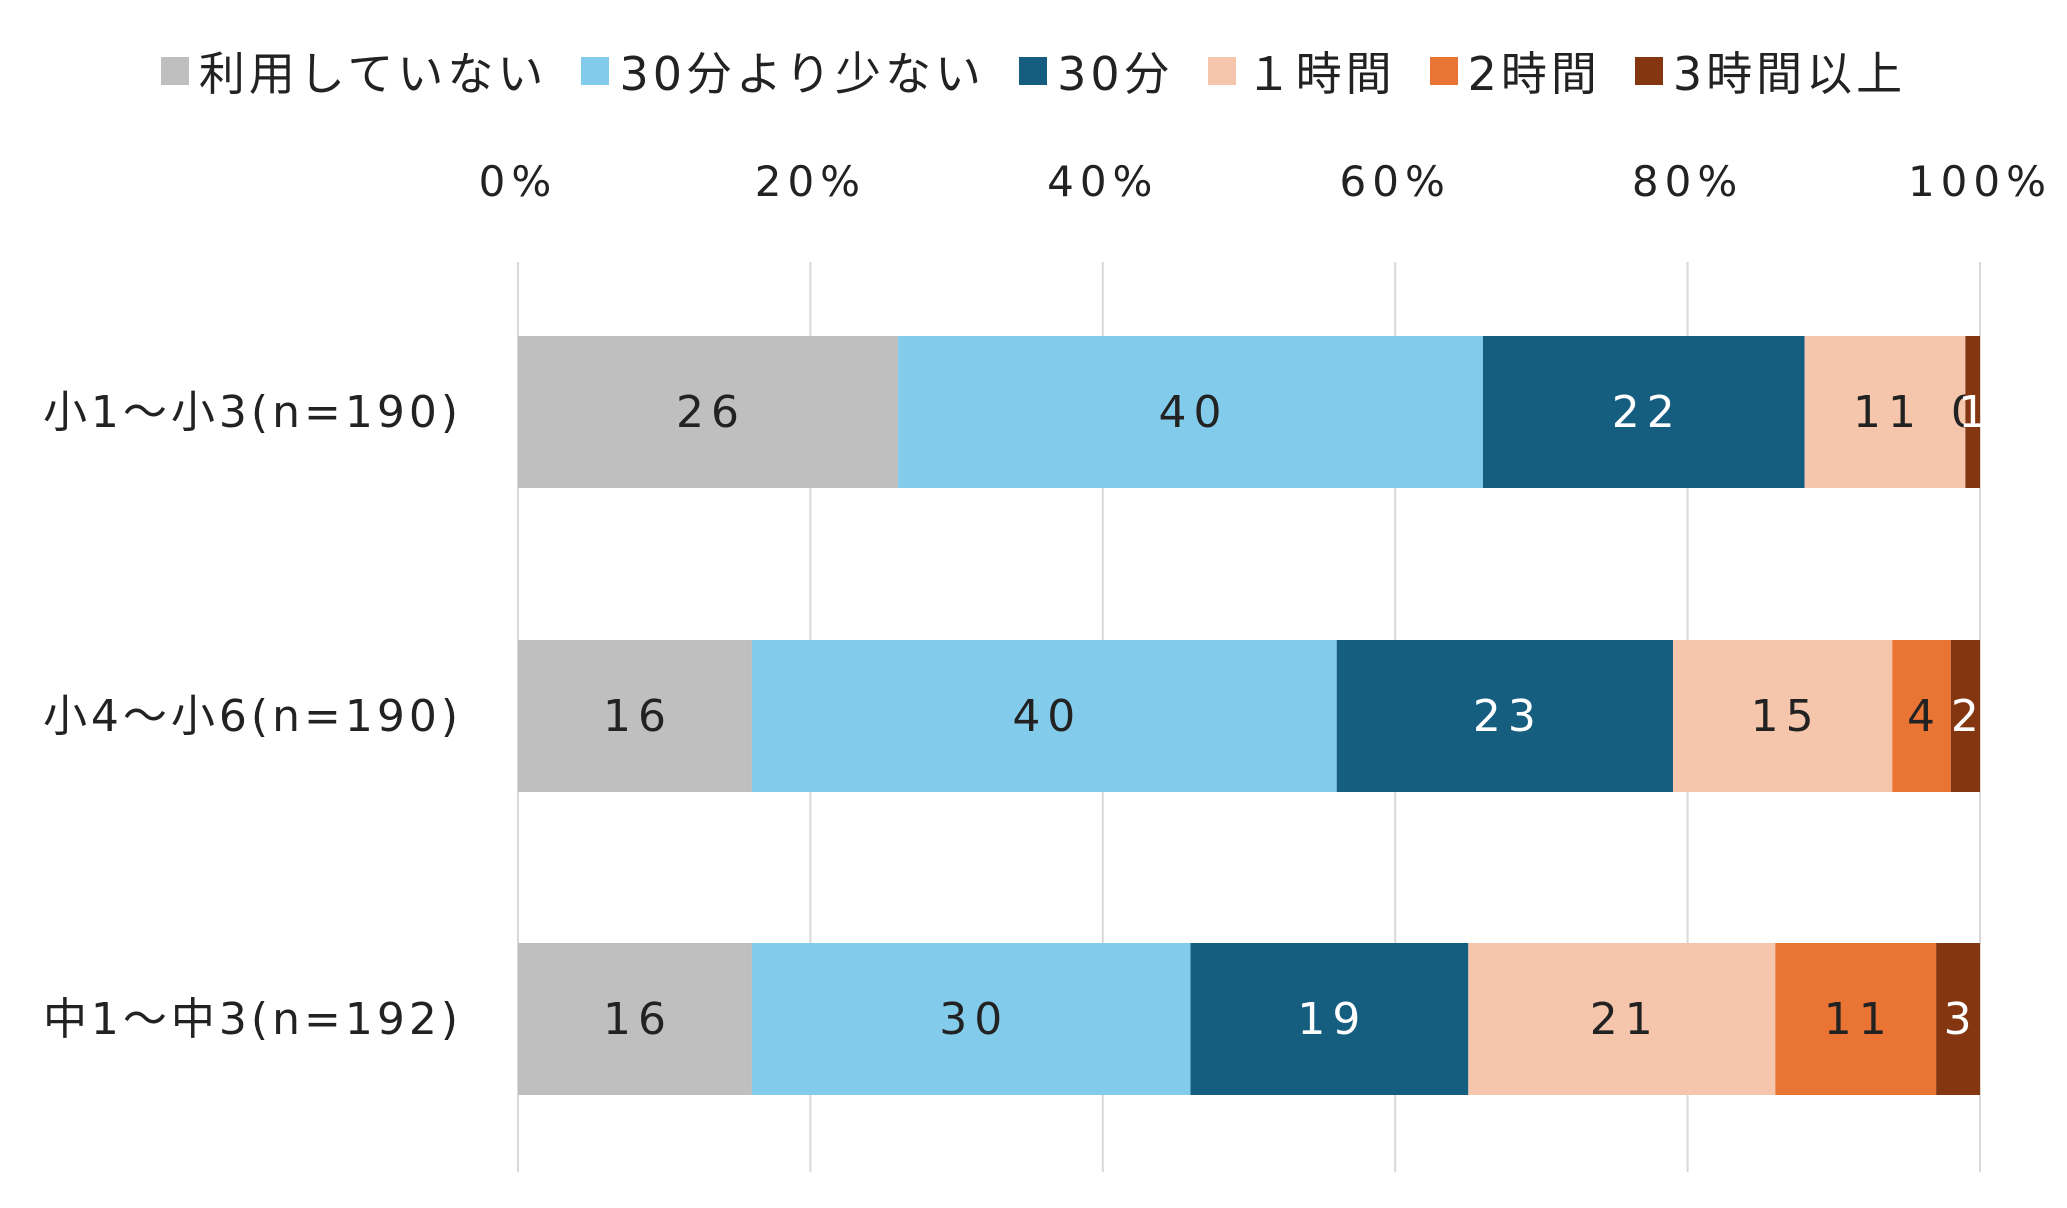 This screenshot has width=2067, height=1208. I want to click on x-tick-label: 20%, so click(810, 181).